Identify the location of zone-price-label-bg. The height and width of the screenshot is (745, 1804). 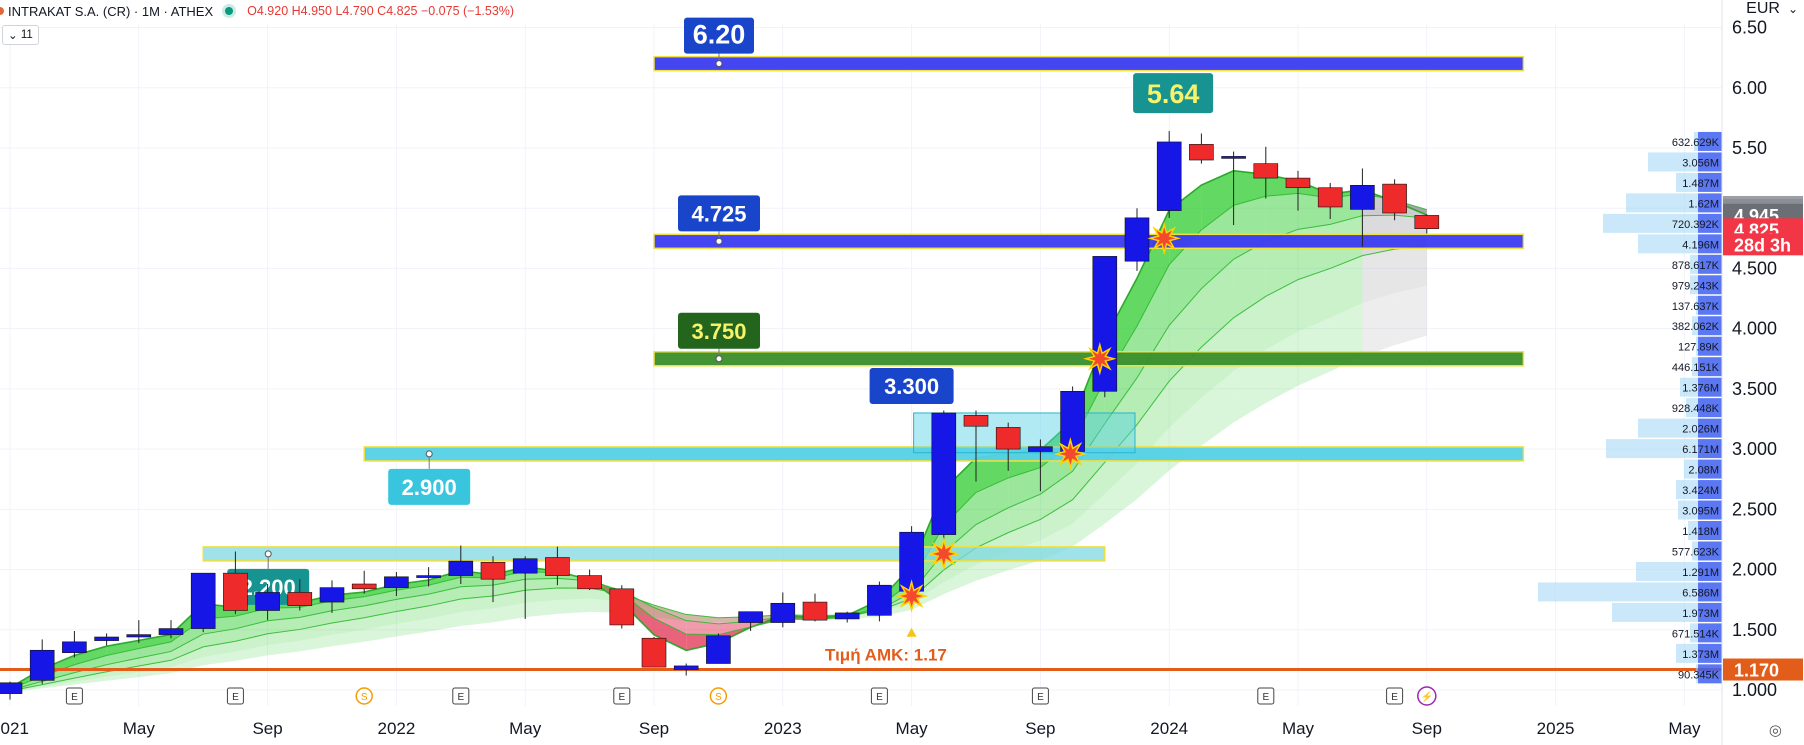
(719, 213).